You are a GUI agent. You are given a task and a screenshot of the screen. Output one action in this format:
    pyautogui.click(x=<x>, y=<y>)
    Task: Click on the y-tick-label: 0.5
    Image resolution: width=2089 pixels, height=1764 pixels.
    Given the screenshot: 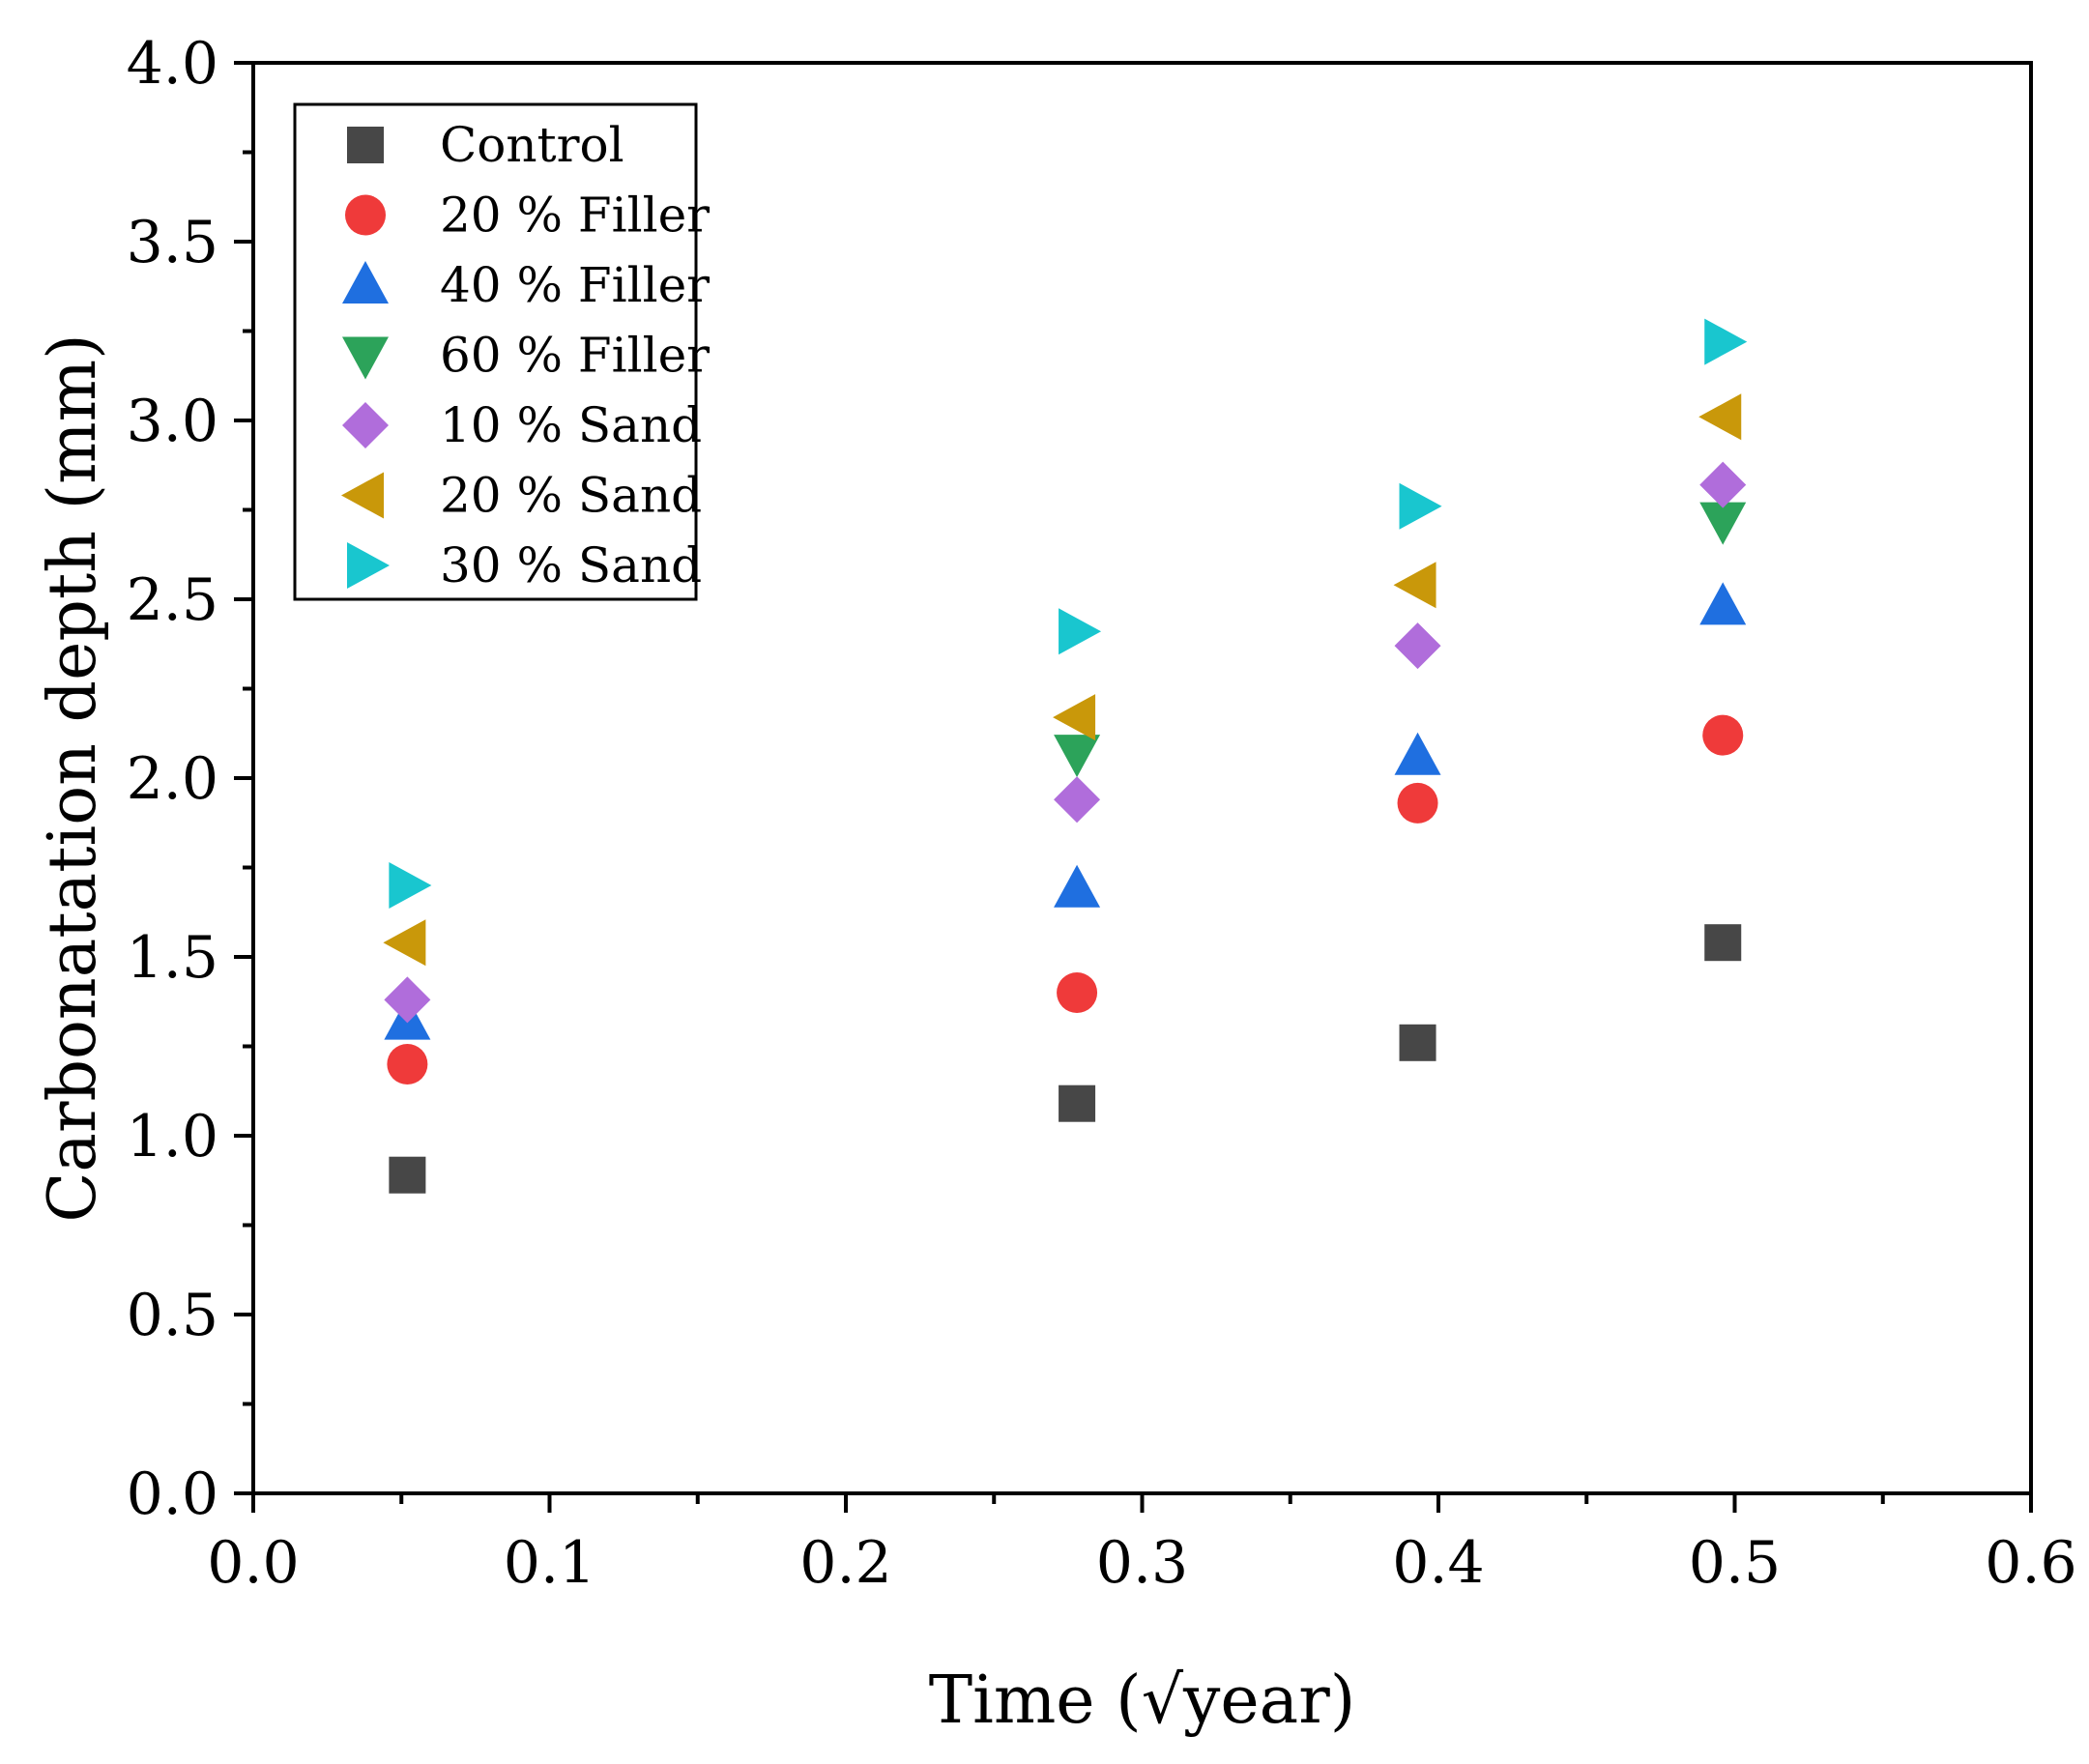 What is the action you would take?
    pyautogui.click(x=172, y=1315)
    